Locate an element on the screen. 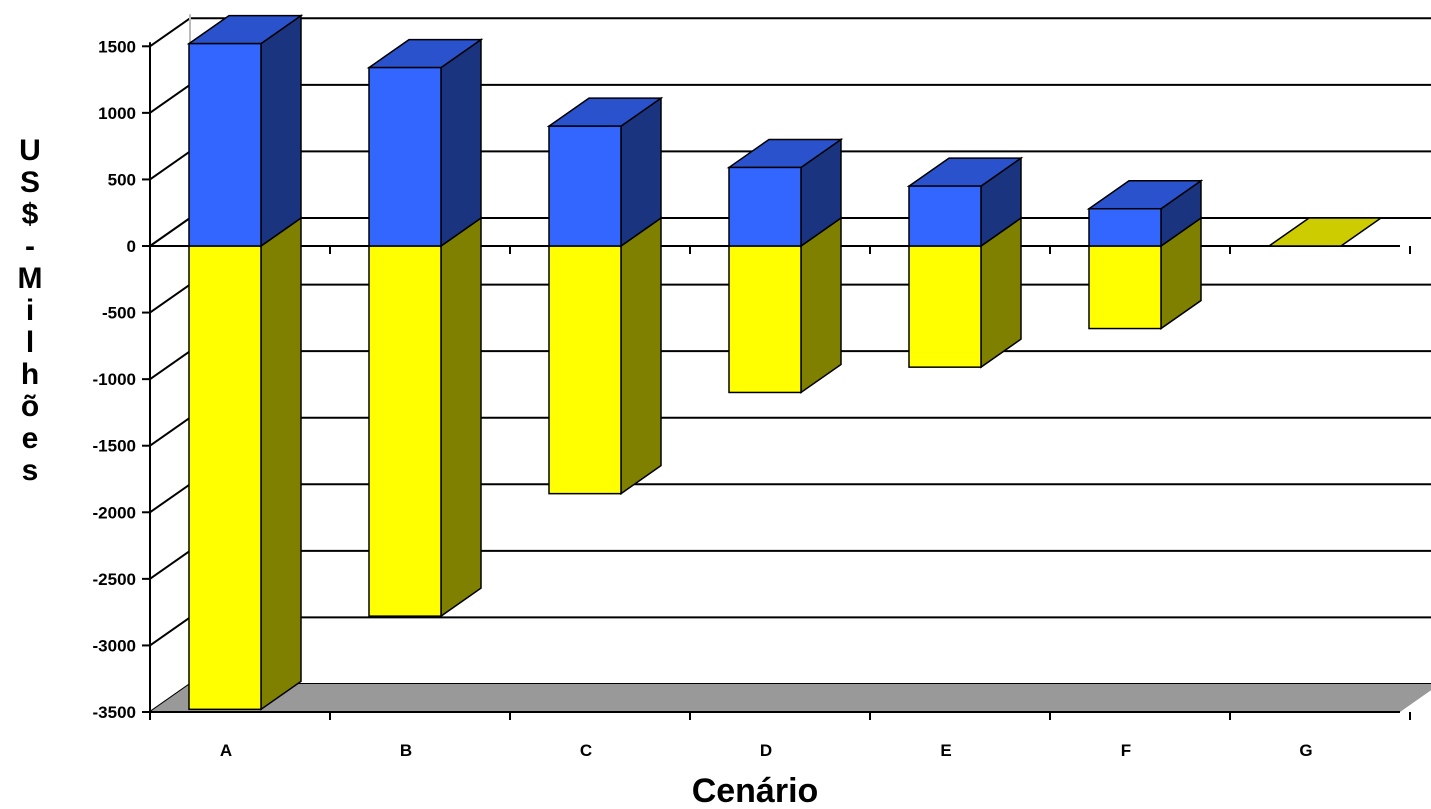  bar-C-negative-side is located at coordinates (641, 356).